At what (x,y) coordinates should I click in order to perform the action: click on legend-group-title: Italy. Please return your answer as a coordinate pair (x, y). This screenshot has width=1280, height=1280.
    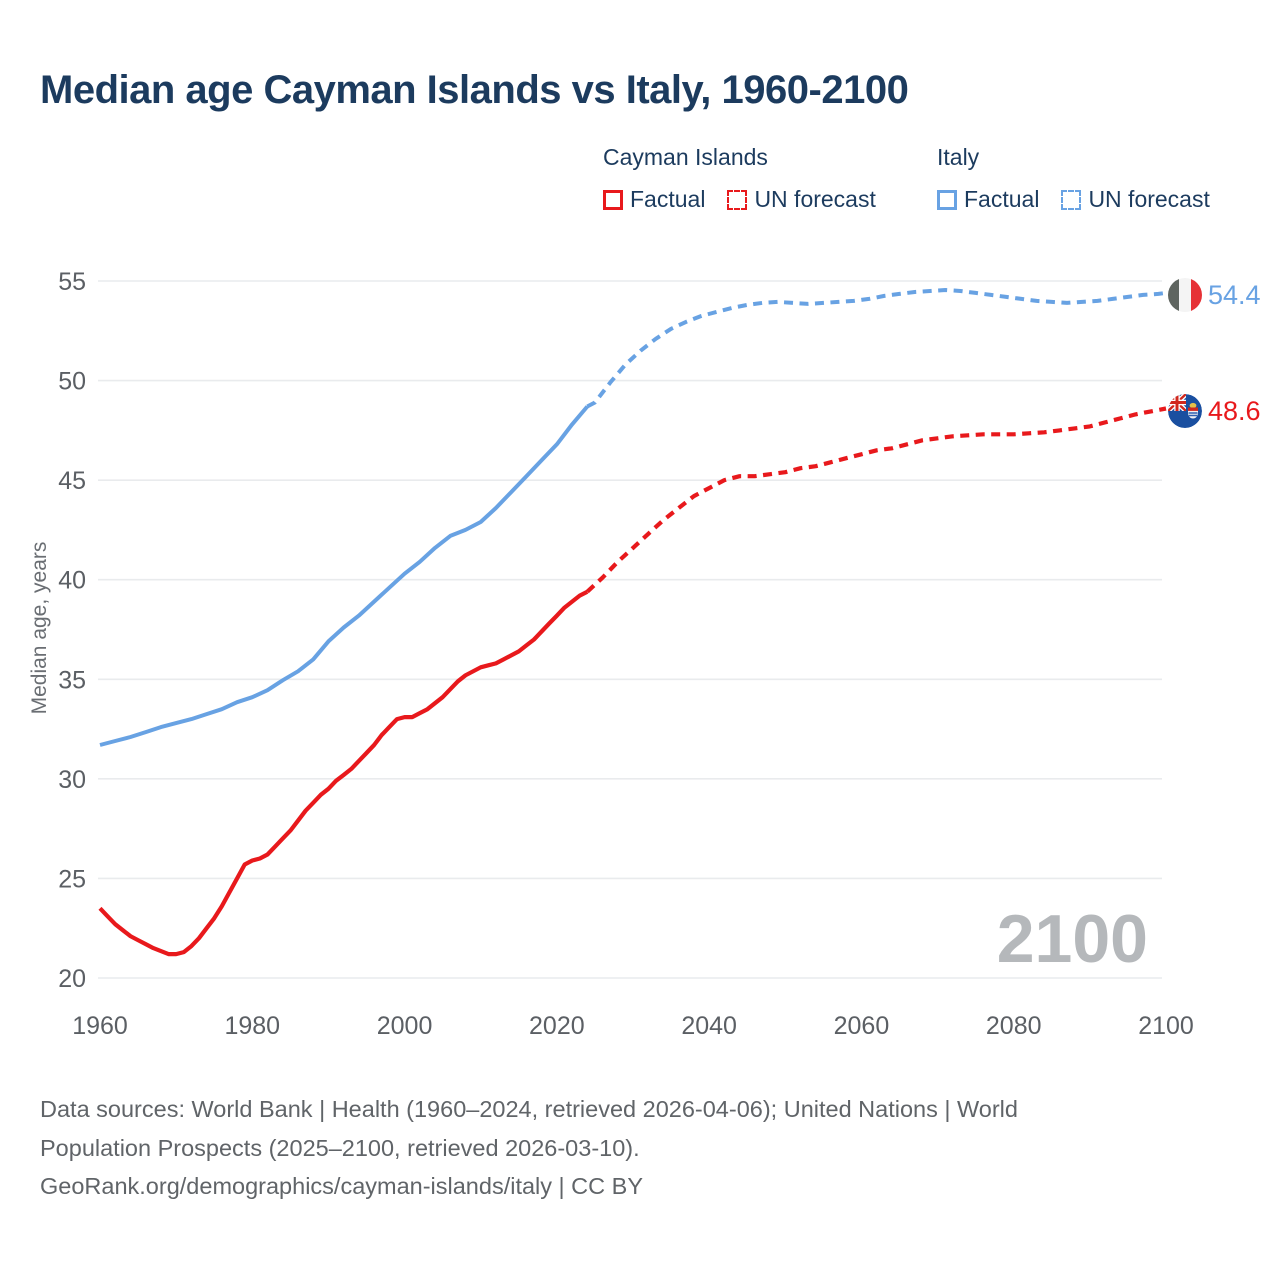
    Looking at the image, I should click on (958, 157).